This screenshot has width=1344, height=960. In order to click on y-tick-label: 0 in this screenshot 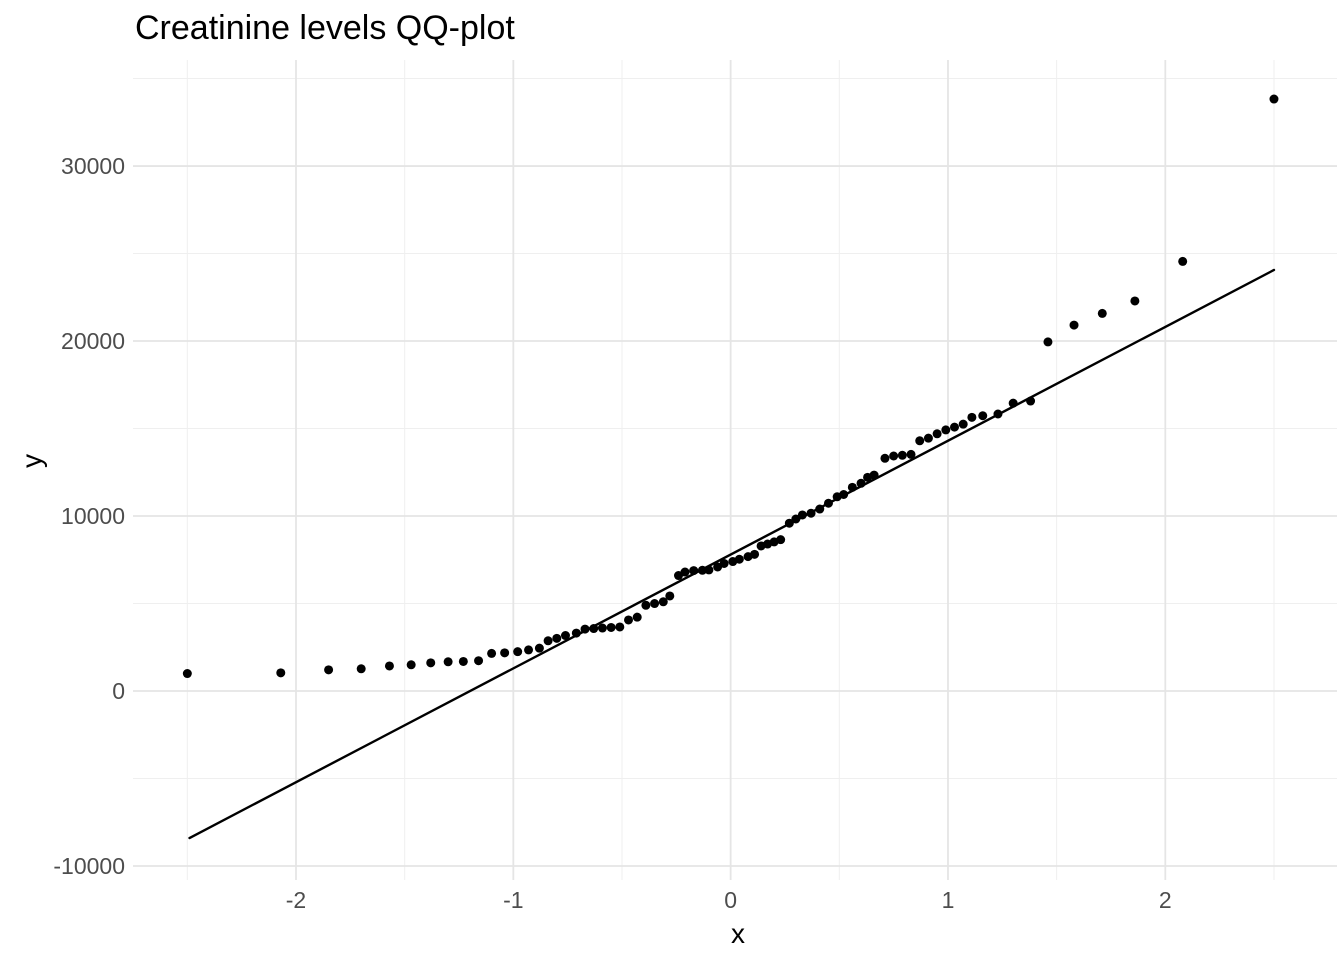, I will do `click(118, 691)`.